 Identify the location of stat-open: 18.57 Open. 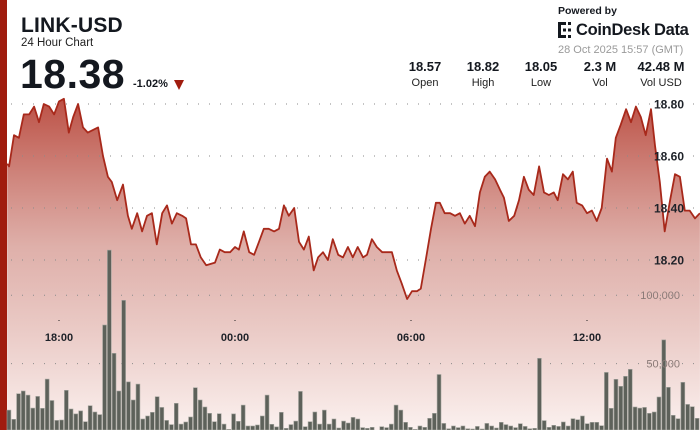
(425, 74).